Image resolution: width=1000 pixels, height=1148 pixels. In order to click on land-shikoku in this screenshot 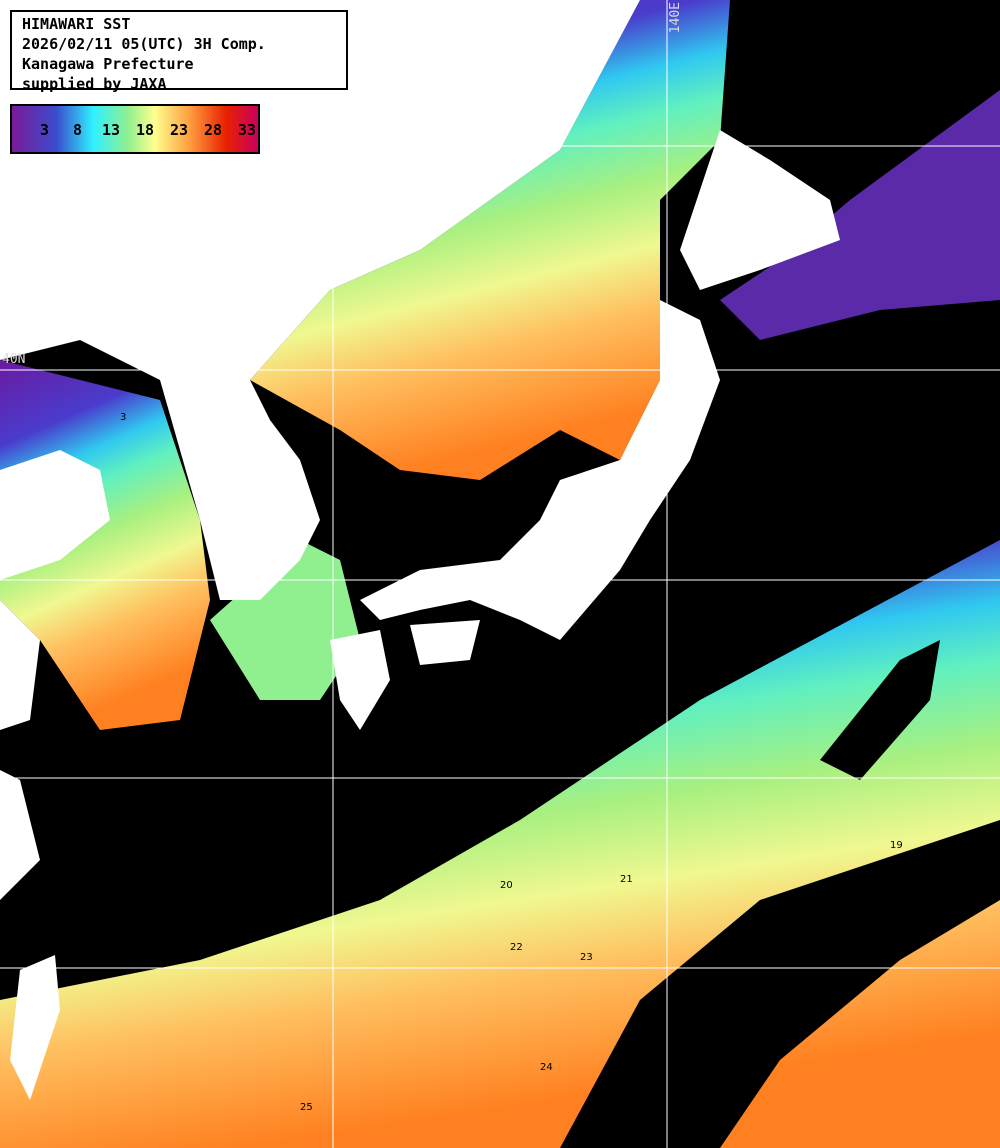, I will do `click(445, 642)`.